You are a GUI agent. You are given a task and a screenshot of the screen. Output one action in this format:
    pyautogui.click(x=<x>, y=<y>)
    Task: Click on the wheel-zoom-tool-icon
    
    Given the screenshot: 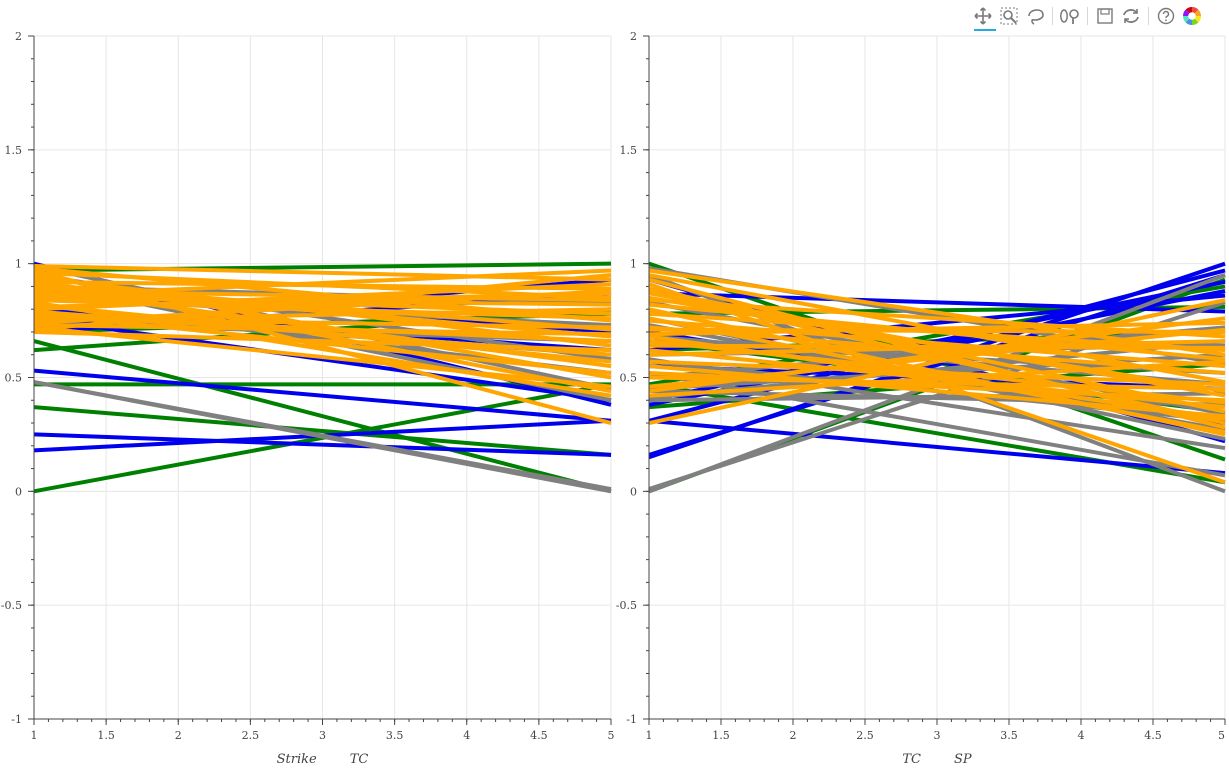 What is the action you would take?
    pyautogui.click(x=1070, y=16)
    